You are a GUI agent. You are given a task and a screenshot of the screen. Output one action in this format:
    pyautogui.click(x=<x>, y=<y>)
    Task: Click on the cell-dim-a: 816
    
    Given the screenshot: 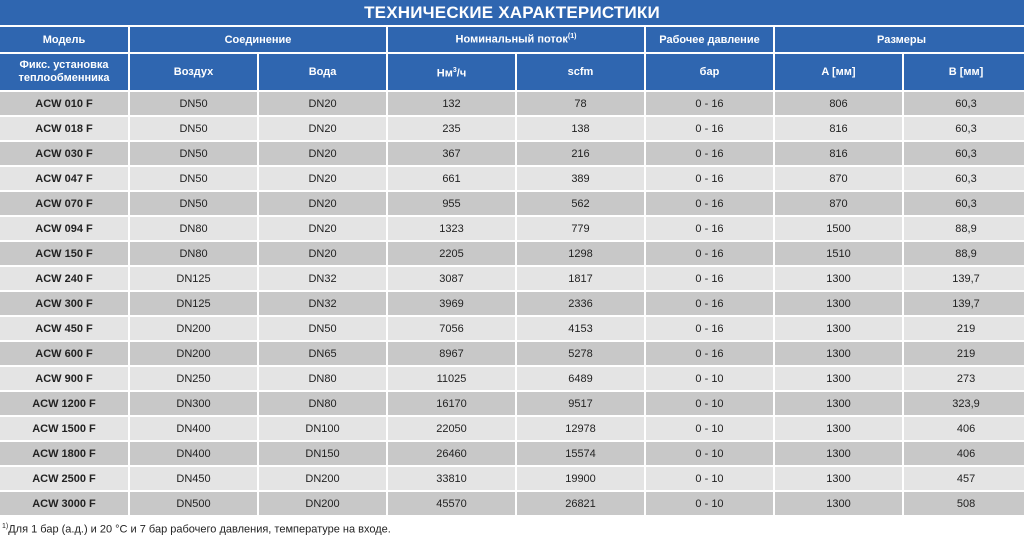 What is the action you would take?
    pyautogui.click(x=838, y=153)
    